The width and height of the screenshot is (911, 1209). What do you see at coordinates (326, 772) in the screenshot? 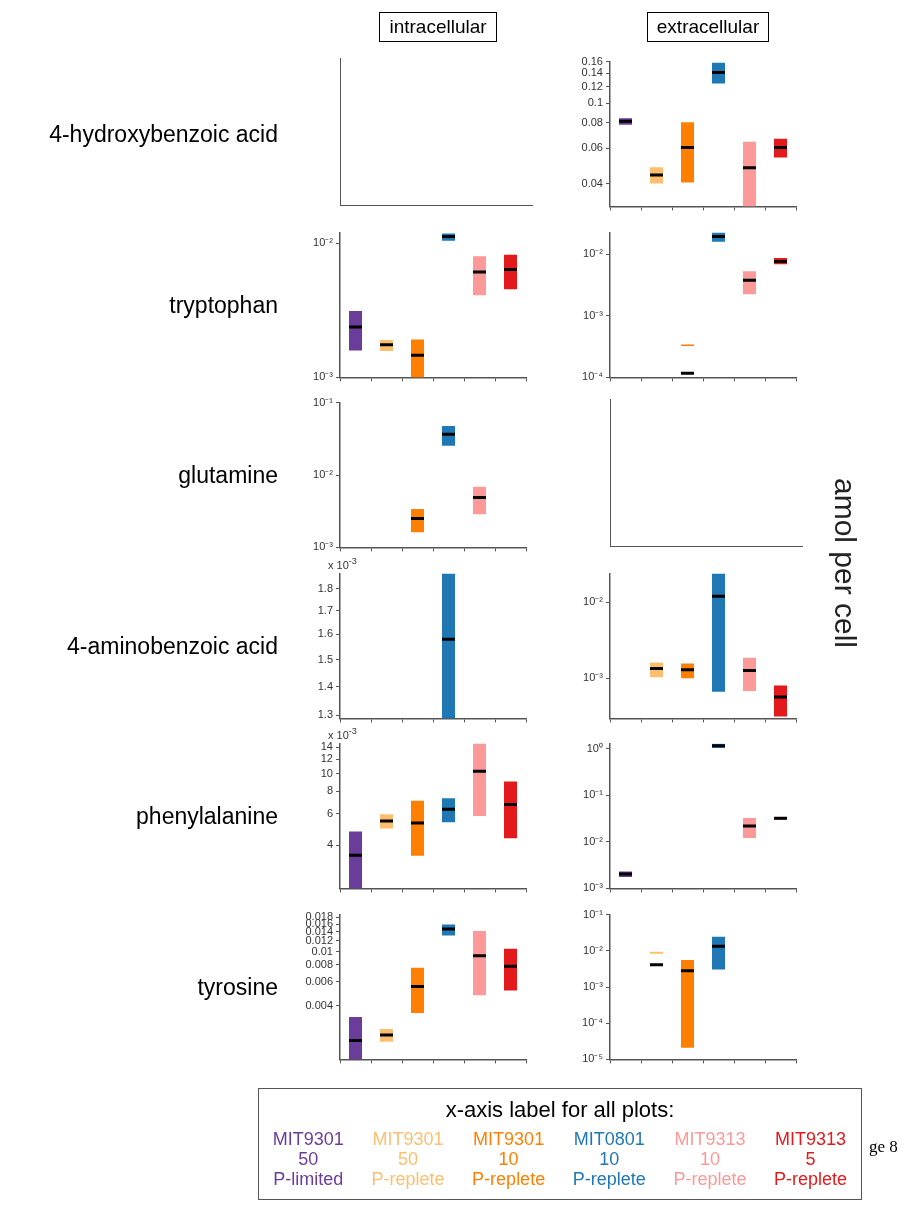
I see `y-tick-label: 10` at bounding box center [326, 772].